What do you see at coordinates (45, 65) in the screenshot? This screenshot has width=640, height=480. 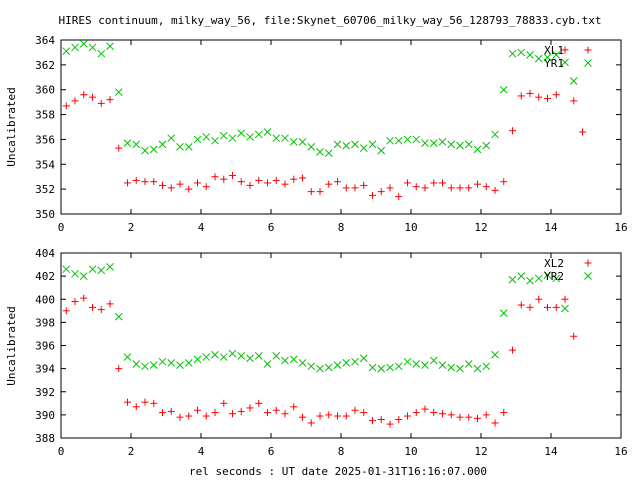 I see `y-tick-label: 362` at bounding box center [45, 65].